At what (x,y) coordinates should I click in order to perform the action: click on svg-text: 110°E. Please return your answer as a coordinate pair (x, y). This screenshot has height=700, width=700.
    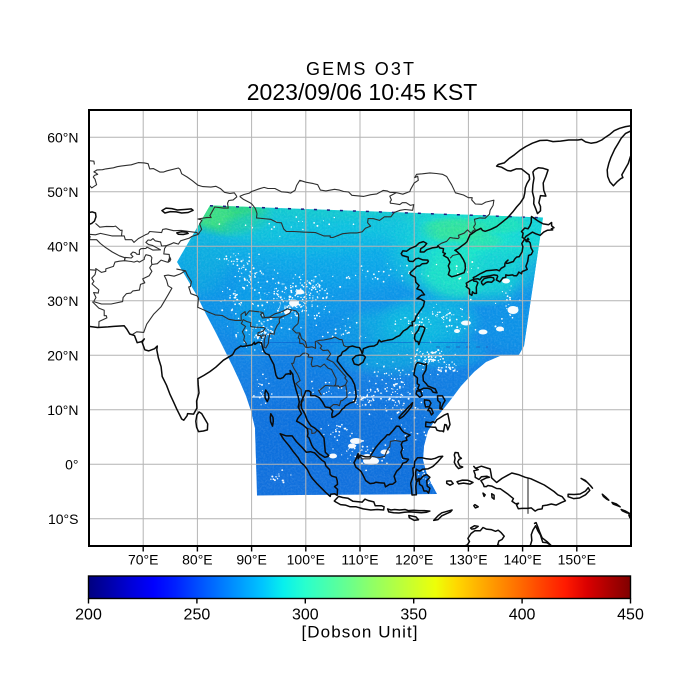
    Looking at the image, I should click on (359, 560).